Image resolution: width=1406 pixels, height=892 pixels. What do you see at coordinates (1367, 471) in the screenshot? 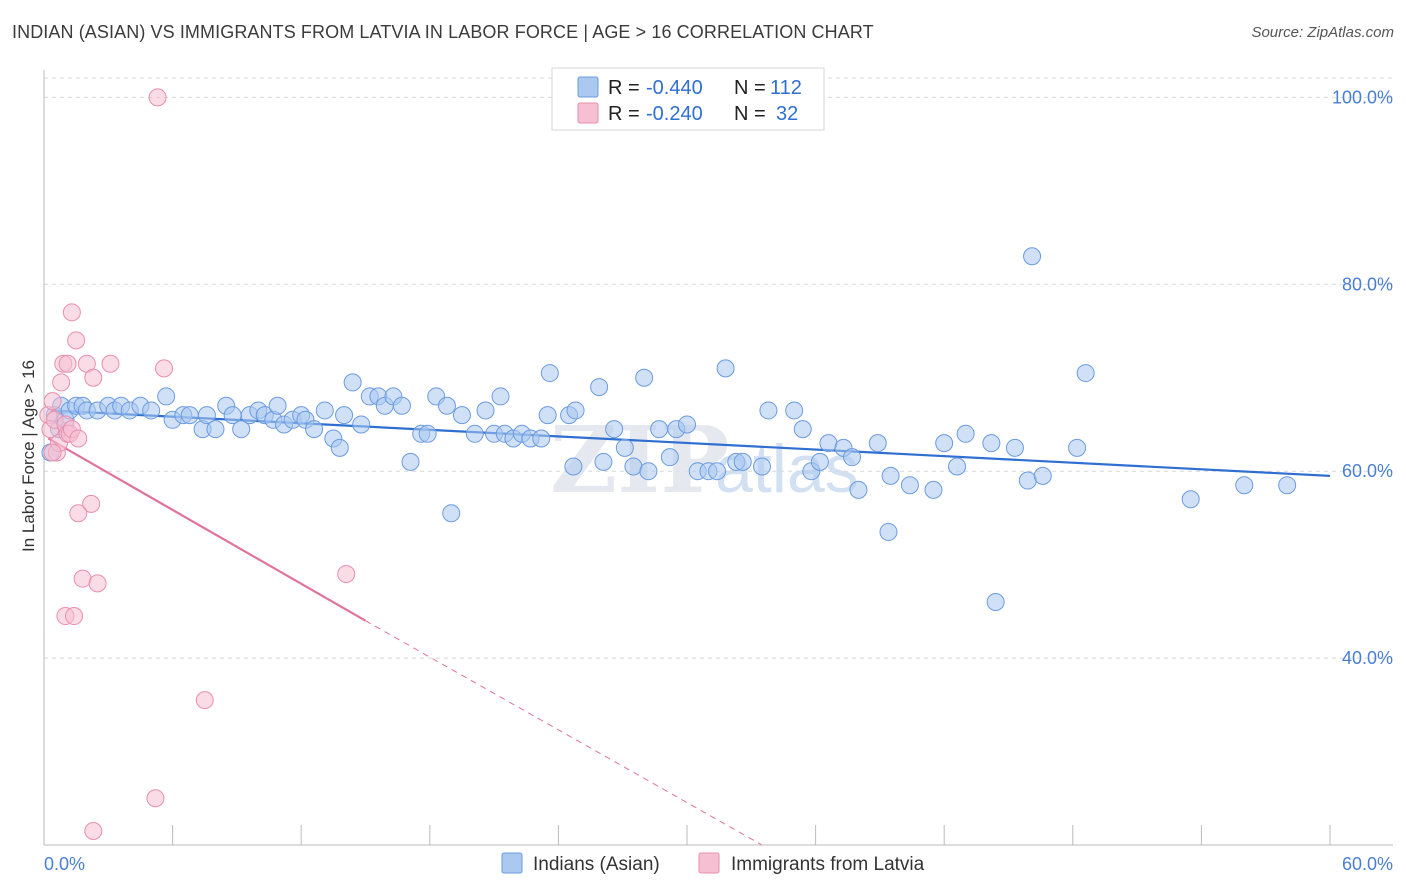
I see `y-tick-label: 60.0%` at bounding box center [1367, 471].